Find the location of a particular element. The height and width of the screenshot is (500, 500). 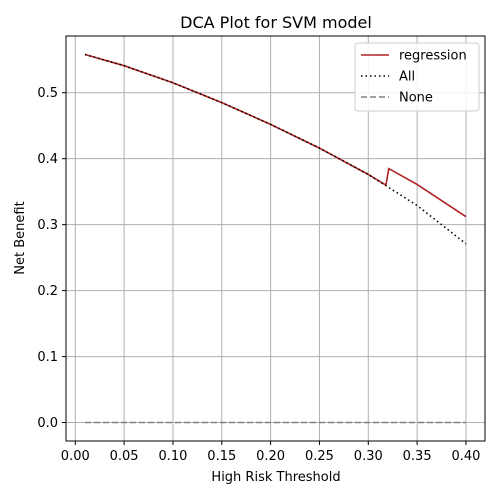

legend-label-none: None is located at coordinates (416, 98).